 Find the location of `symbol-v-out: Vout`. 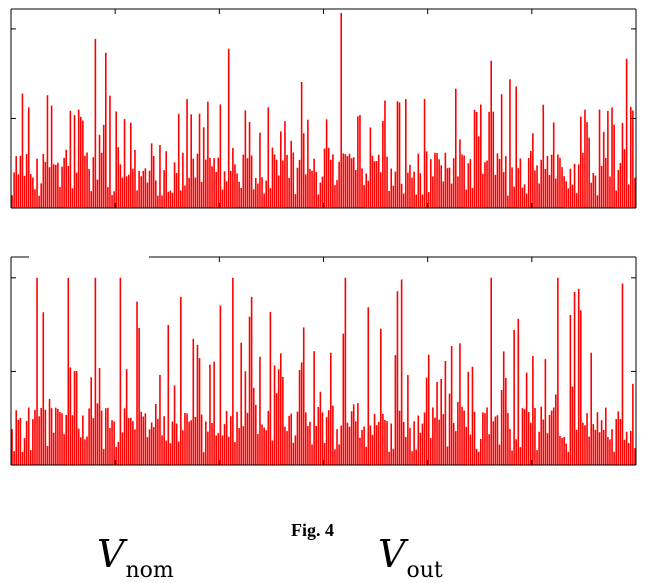

symbol-v-out: Vout is located at coordinates (410, 558).